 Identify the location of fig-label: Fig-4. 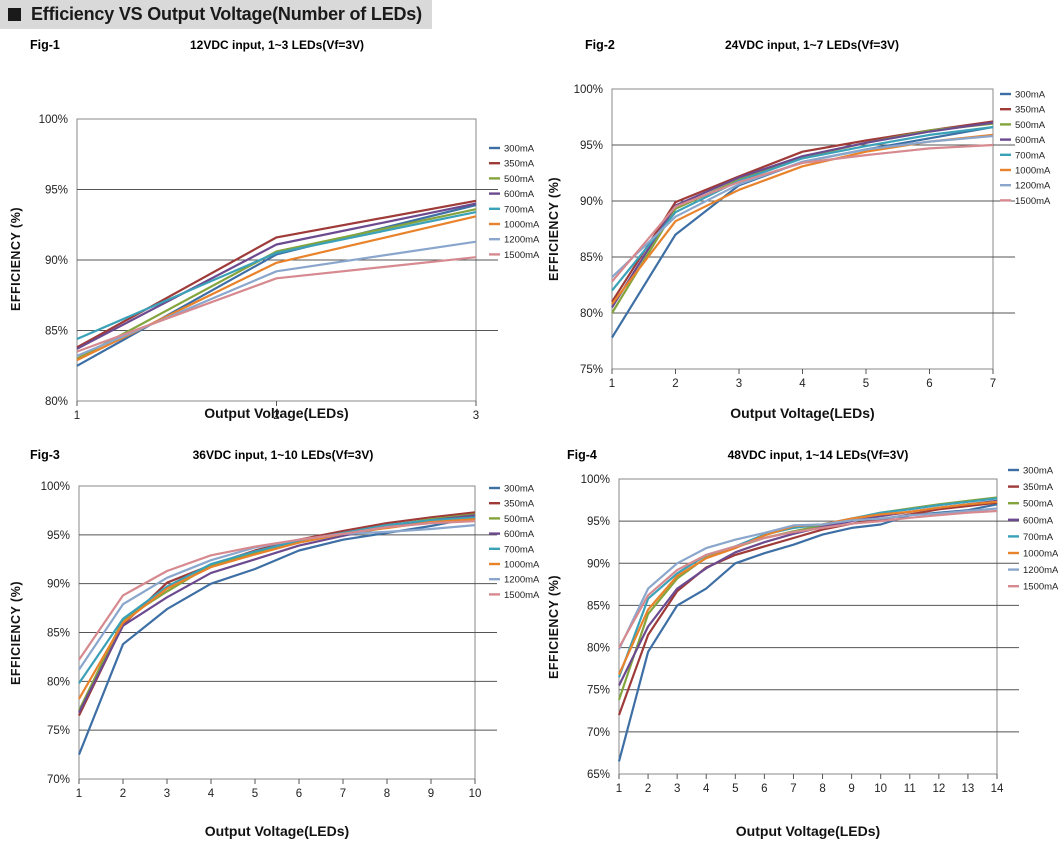
(582, 455).